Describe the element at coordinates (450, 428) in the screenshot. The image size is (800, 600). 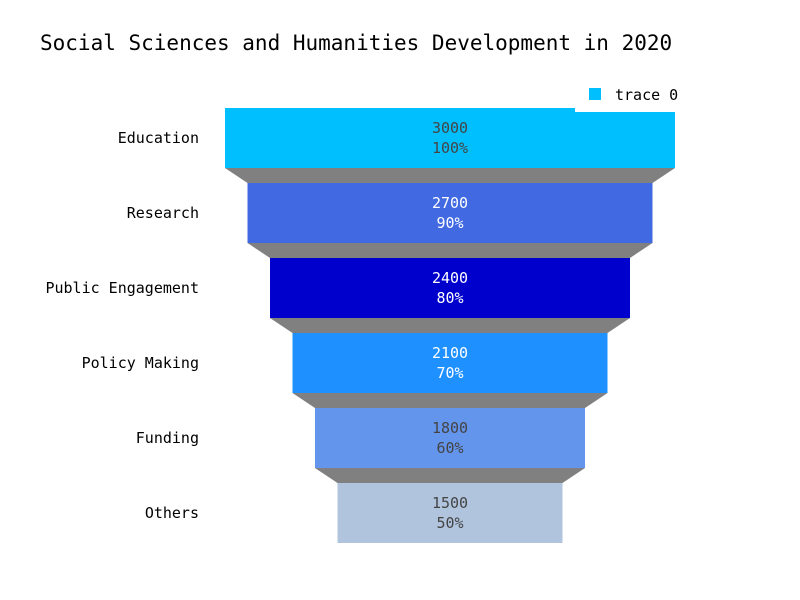
I see `bar-value-label: 1800` at that location.